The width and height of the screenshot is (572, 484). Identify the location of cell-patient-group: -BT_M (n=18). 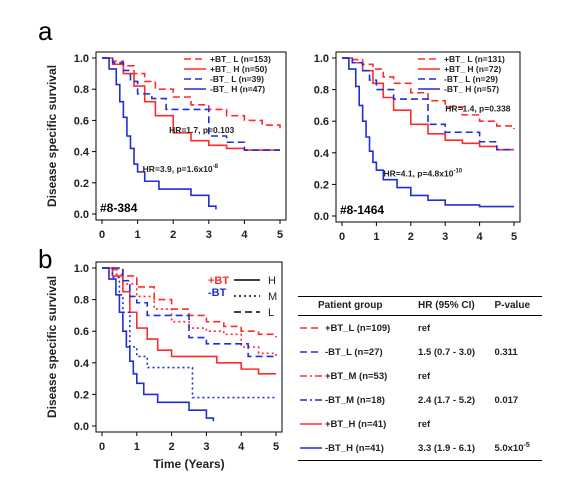
(357, 400).